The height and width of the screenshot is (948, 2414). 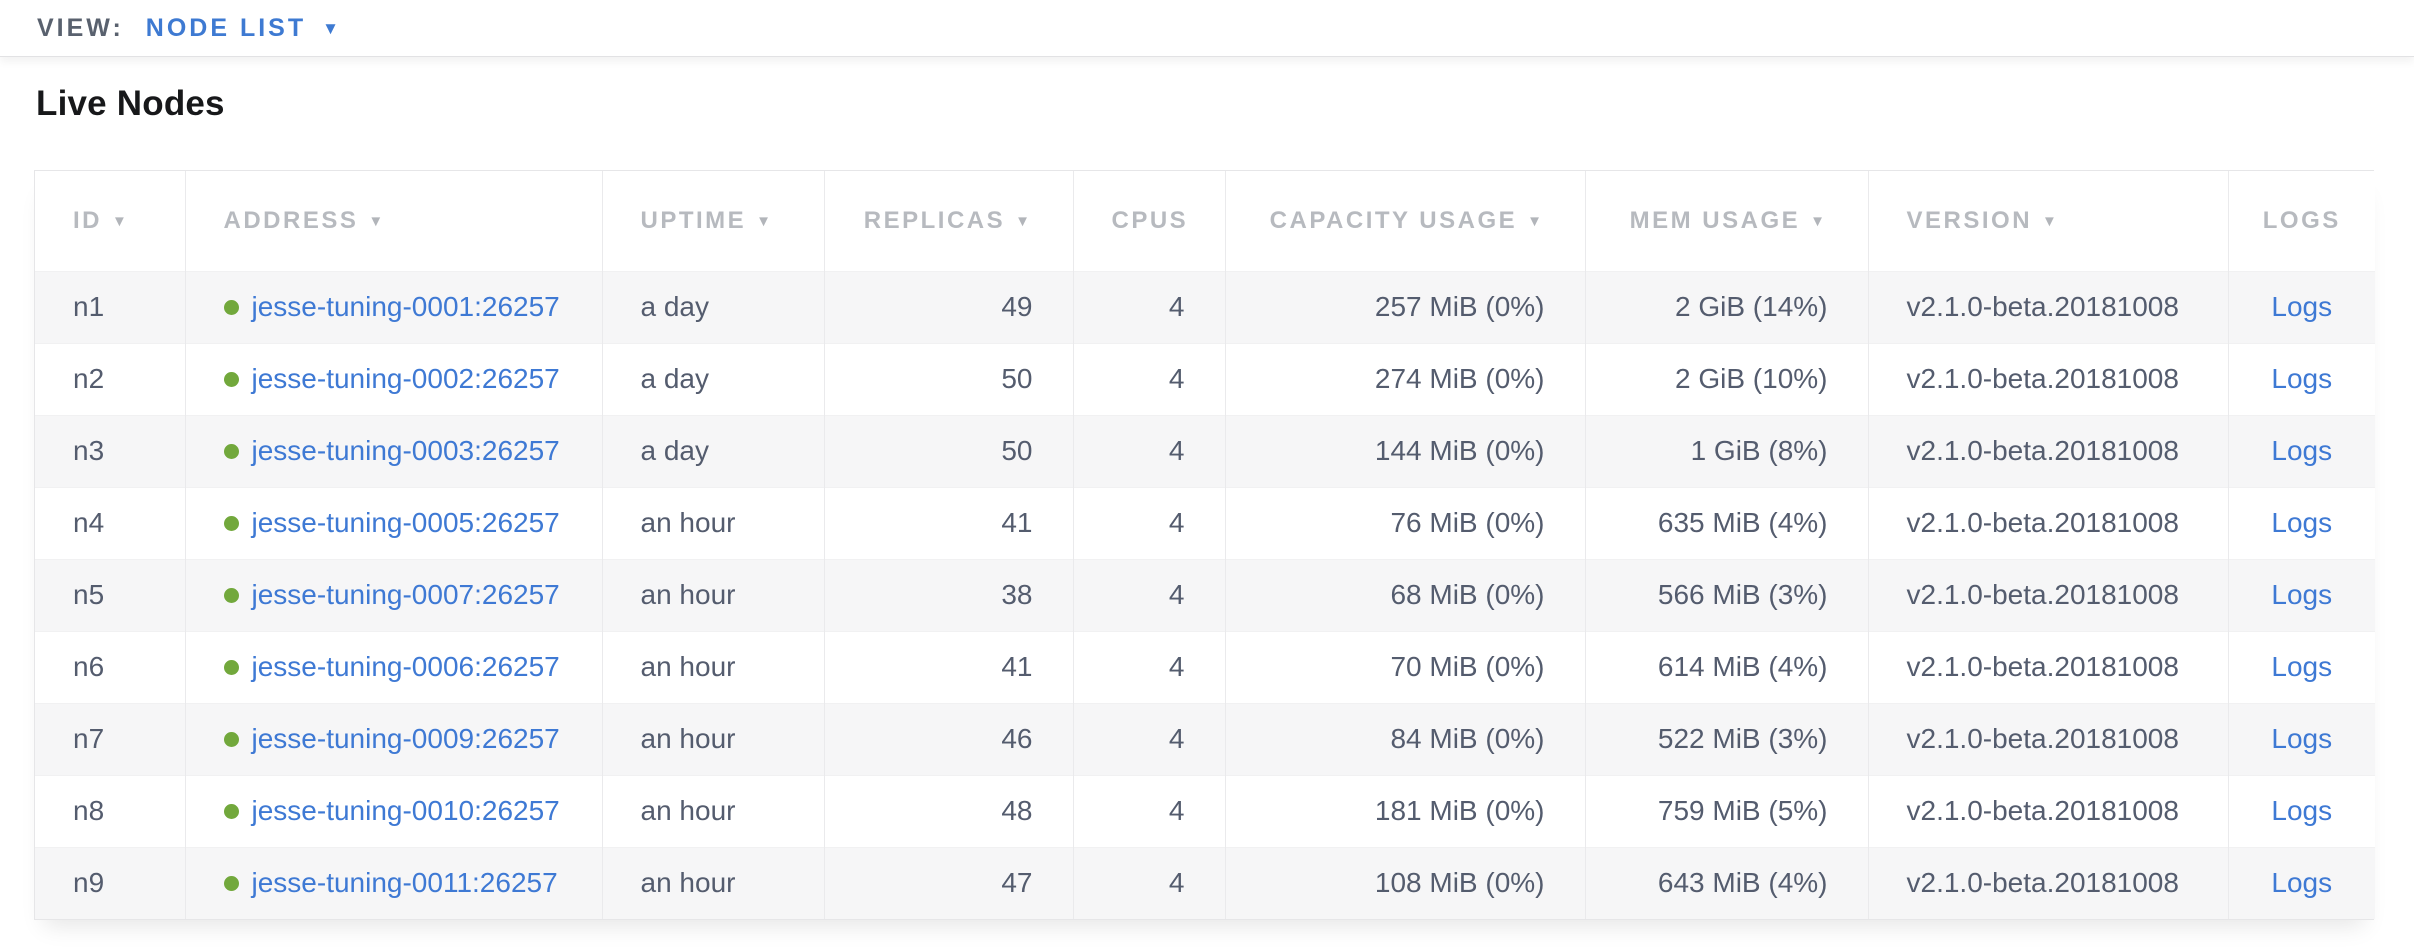 What do you see at coordinates (2048, 221) in the screenshot?
I see `column-header-version: VERSION ▼` at bounding box center [2048, 221].